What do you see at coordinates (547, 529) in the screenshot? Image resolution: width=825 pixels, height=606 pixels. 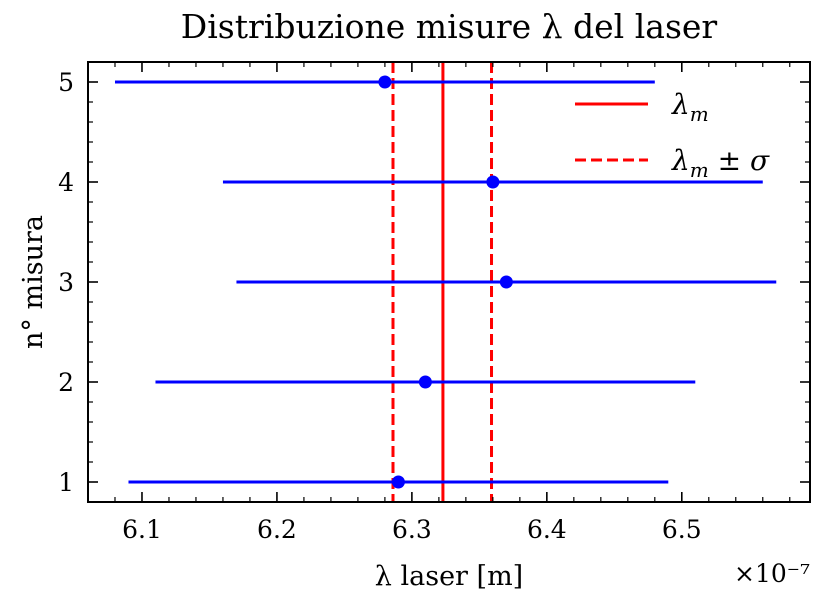 I see `x-tick-label: 6.4` at bounding box center [547, 529].